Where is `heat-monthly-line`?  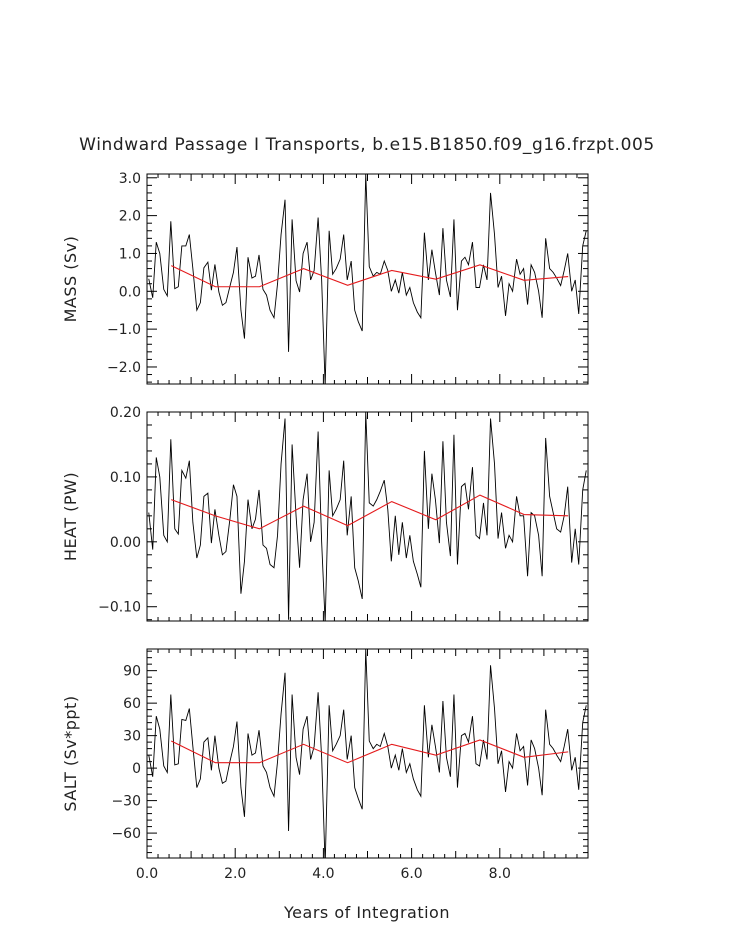 heat-monthly-line is located at coordinates (367, 516).